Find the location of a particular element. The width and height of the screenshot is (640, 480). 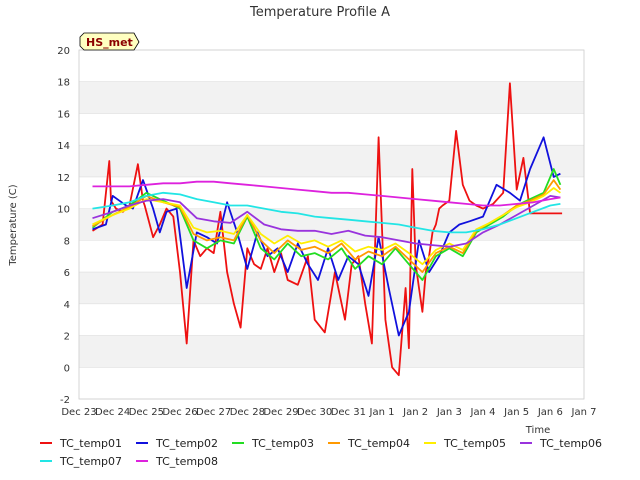

x-tick-label: Dec 24 is located at coordinates (112, 412).